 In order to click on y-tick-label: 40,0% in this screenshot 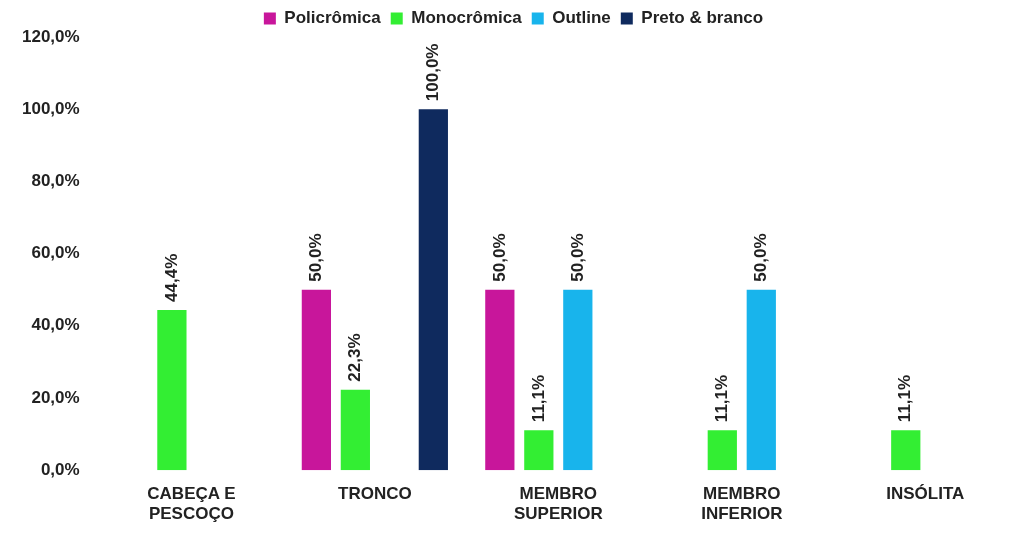, I will do `click(55, 325)`.